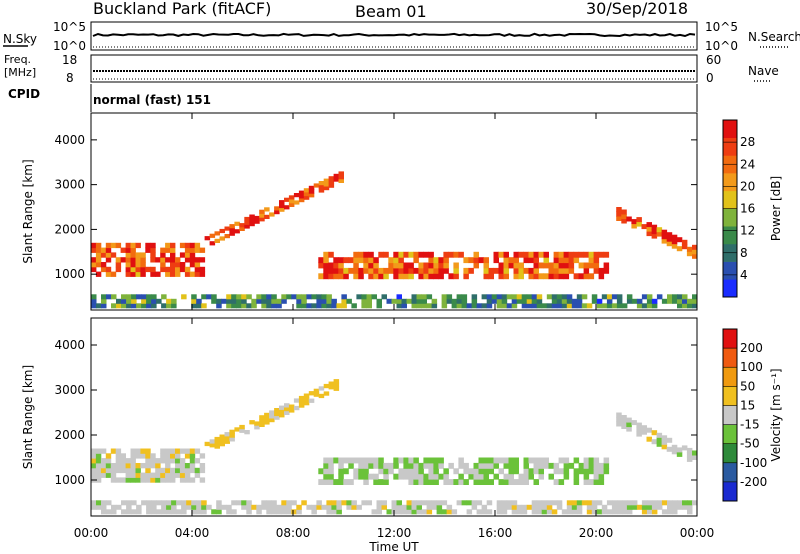 The width and height of the screenshot is (800, 554). I want to click on nsky-trace, so click(394, 35).